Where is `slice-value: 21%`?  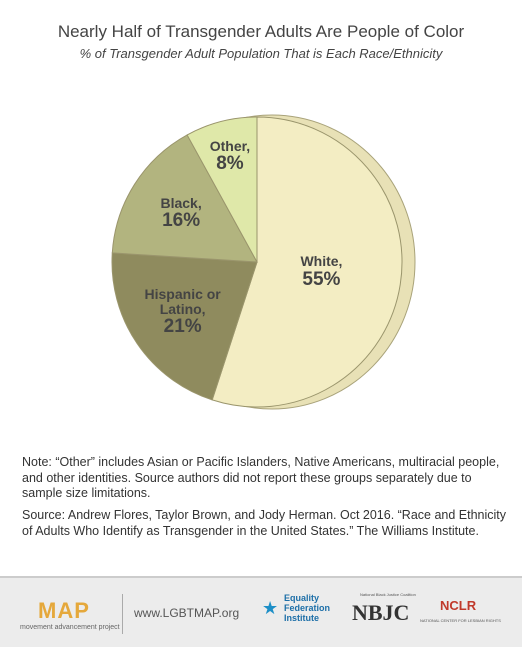 slice-value: 21% is located at coordinates (182, 327).